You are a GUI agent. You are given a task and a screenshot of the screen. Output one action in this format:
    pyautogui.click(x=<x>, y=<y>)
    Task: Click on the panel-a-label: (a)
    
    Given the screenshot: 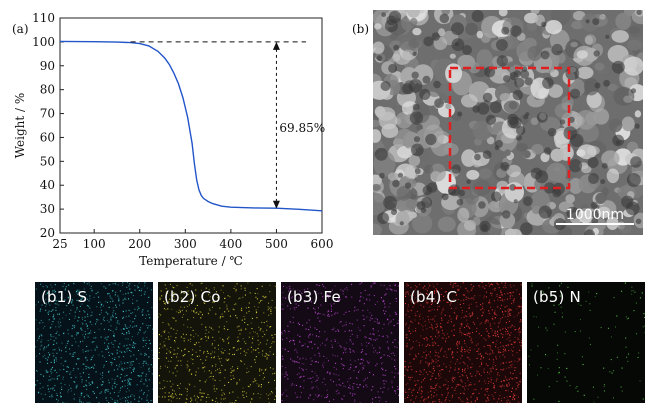 What is the action you would take?
    pyautogui.click(x=20, y=29)
    